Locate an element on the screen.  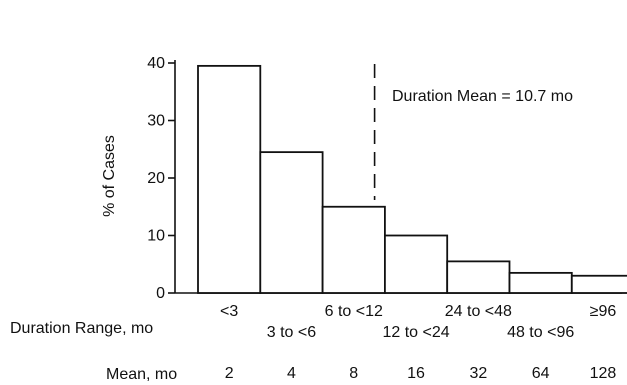
x-tick-label: 12 to <24 is located at coordinates (415, 332).